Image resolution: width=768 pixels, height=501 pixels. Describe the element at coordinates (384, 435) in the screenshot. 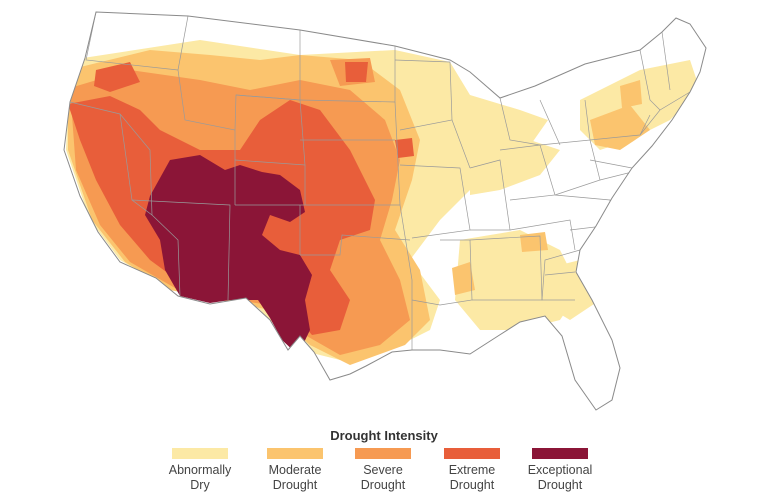

I see `legend-title: Drought Intensity` at that location.